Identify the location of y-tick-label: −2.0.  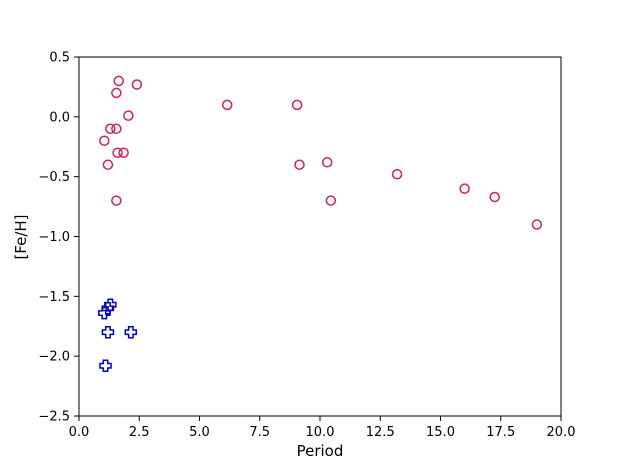
(54, 357).